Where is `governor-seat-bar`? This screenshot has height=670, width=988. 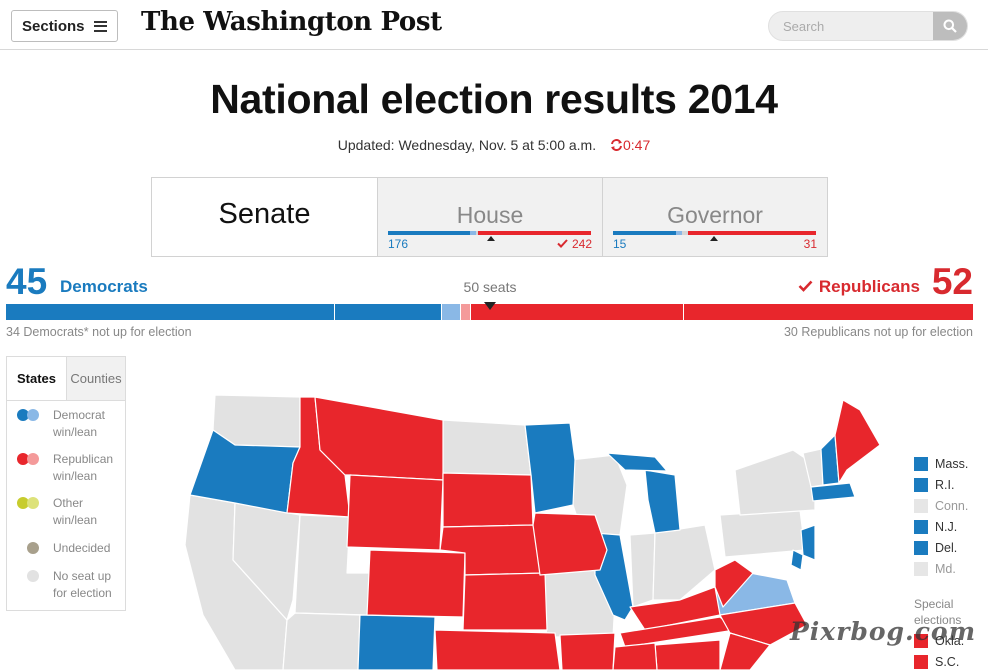
governor-seat-bar is located at coordinates (714, 233).